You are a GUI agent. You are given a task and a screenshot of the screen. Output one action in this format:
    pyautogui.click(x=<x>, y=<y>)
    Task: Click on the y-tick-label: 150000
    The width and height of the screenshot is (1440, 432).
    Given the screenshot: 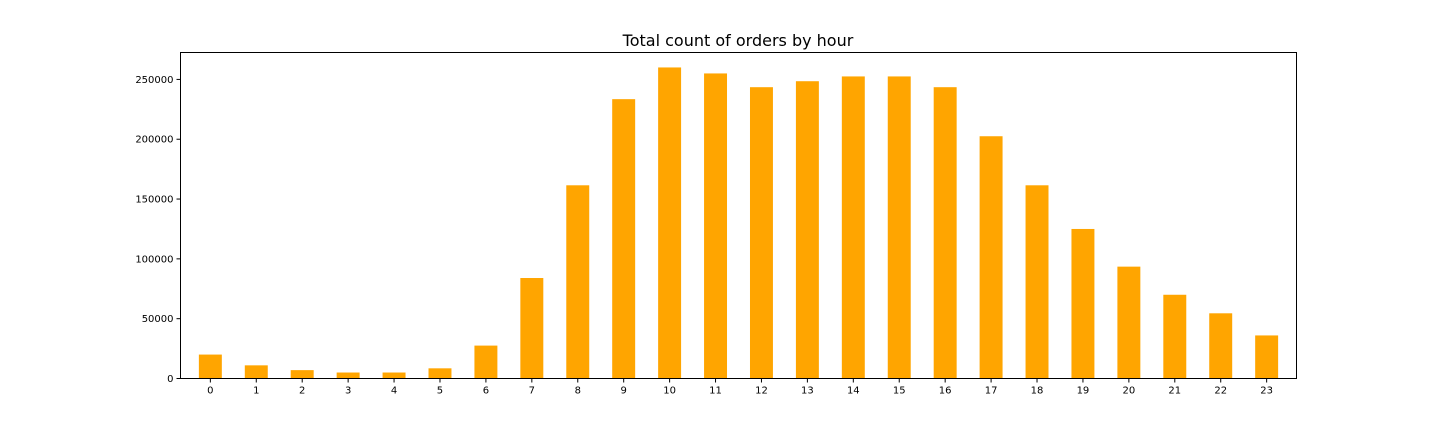 What is the action you would take?
    pyautogui.click(x=154, y=200)
    